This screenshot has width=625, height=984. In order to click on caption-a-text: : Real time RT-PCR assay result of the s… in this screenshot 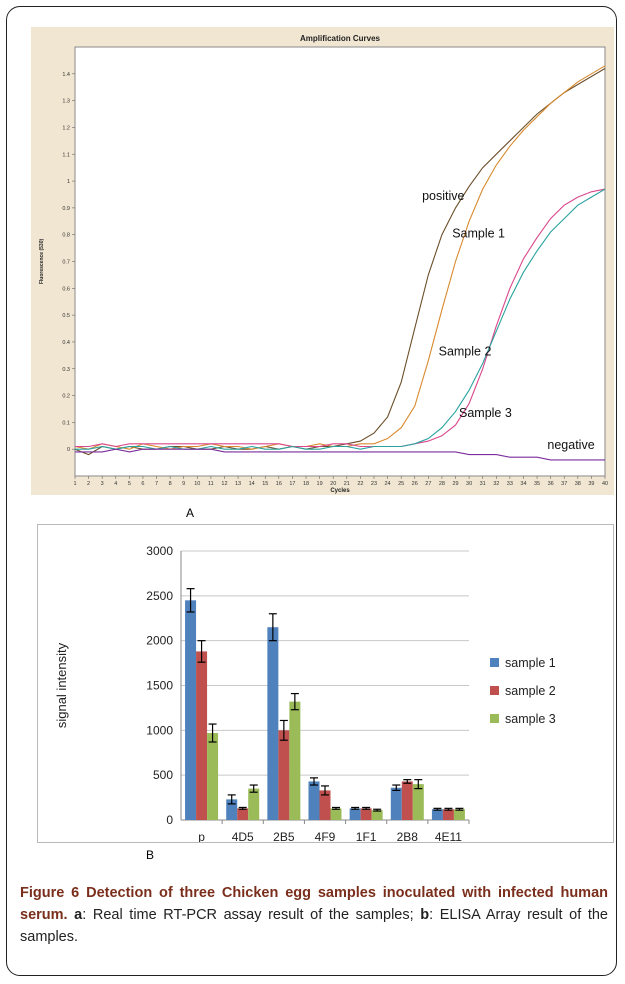, I will do `click(251, 915)`.